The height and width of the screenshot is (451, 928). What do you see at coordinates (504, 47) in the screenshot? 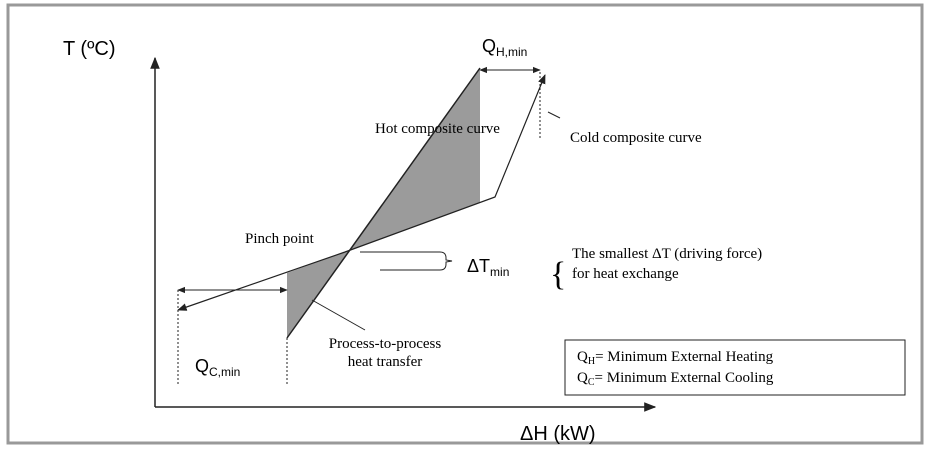
I see `q-h-label: QH,min` at bounding box center [504, 47].